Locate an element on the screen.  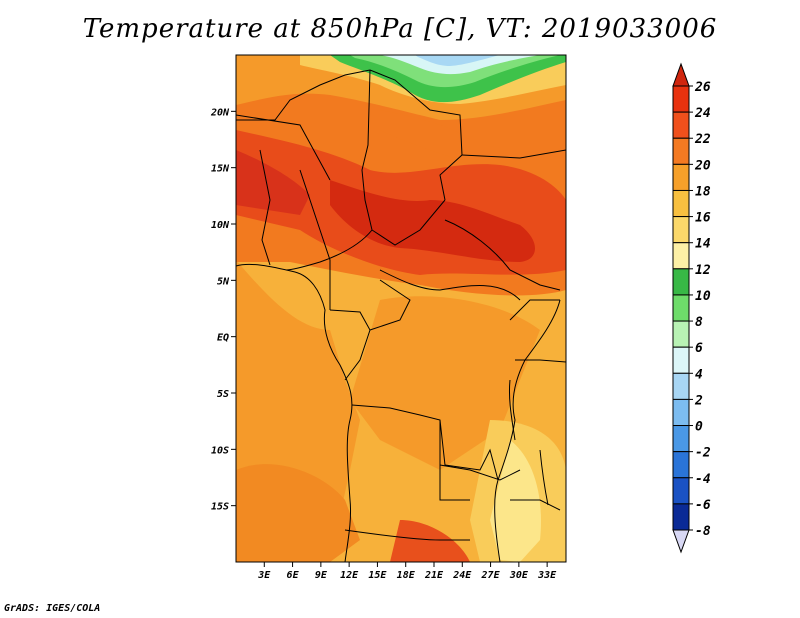
colorbar-tick-label: 20 is located at coordinates (702, 165).